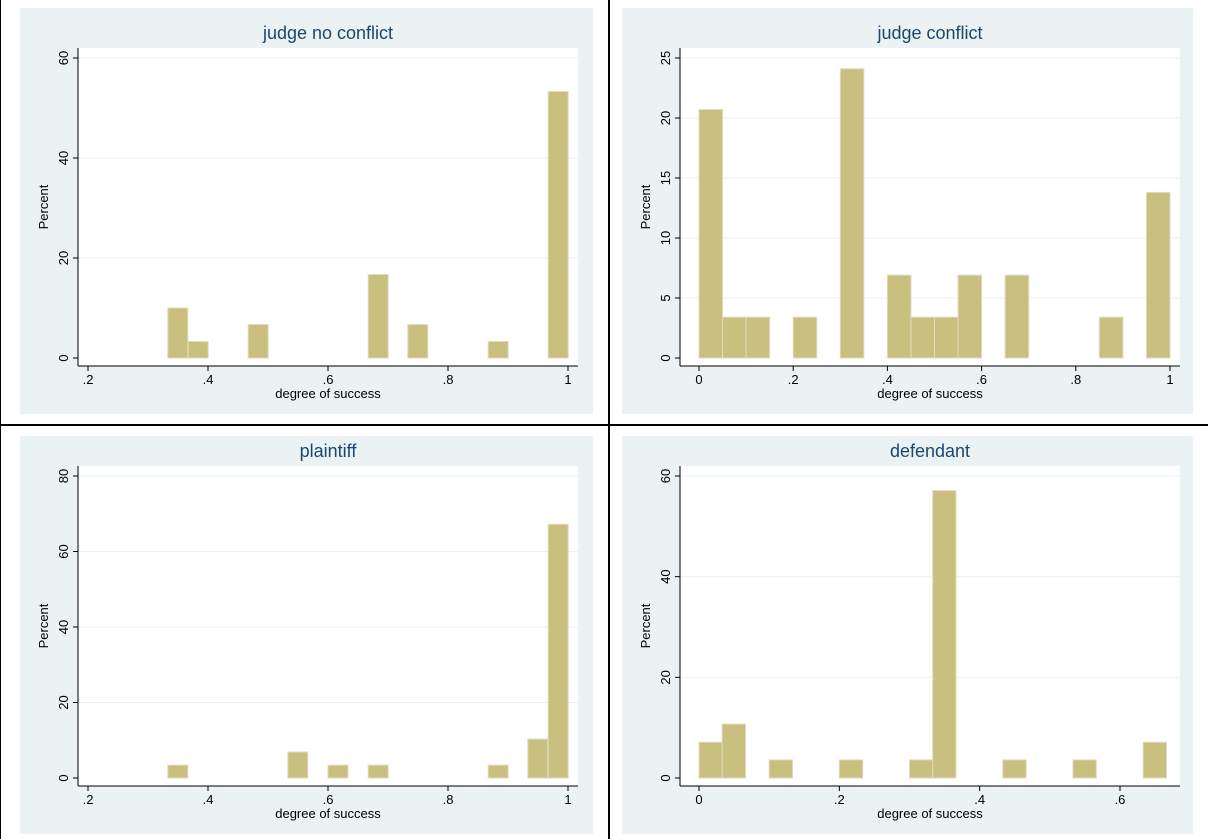 The width and height of the screenshot is (1208, 839). I want to click on y-tick-label: 10, so click(665, 238).